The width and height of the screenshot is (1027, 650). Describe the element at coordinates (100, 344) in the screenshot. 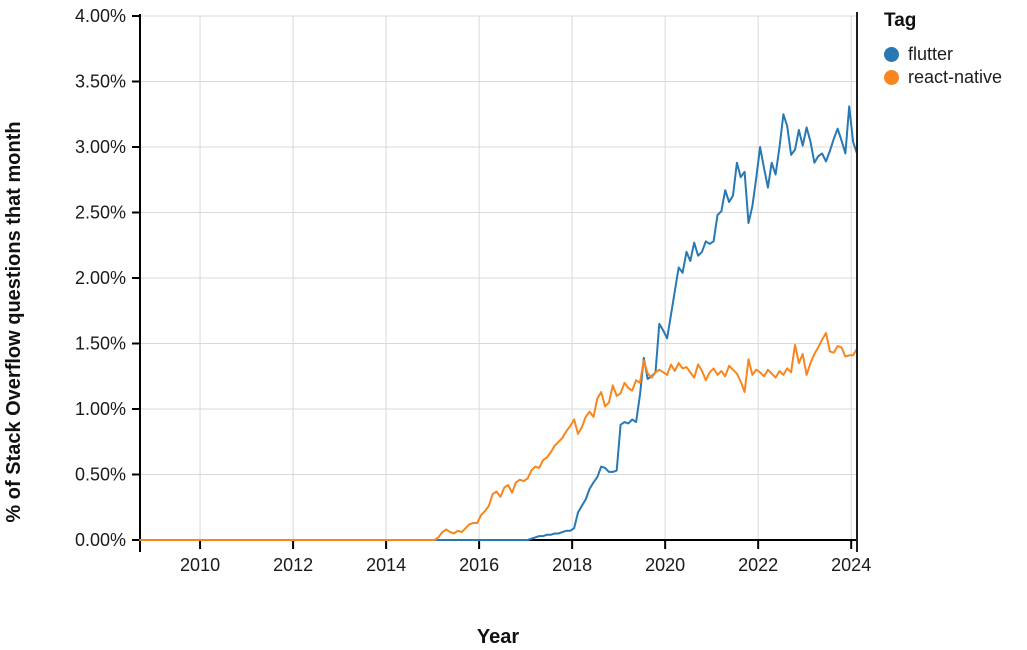

I see `y-tick-label: 1.50%` at that location.